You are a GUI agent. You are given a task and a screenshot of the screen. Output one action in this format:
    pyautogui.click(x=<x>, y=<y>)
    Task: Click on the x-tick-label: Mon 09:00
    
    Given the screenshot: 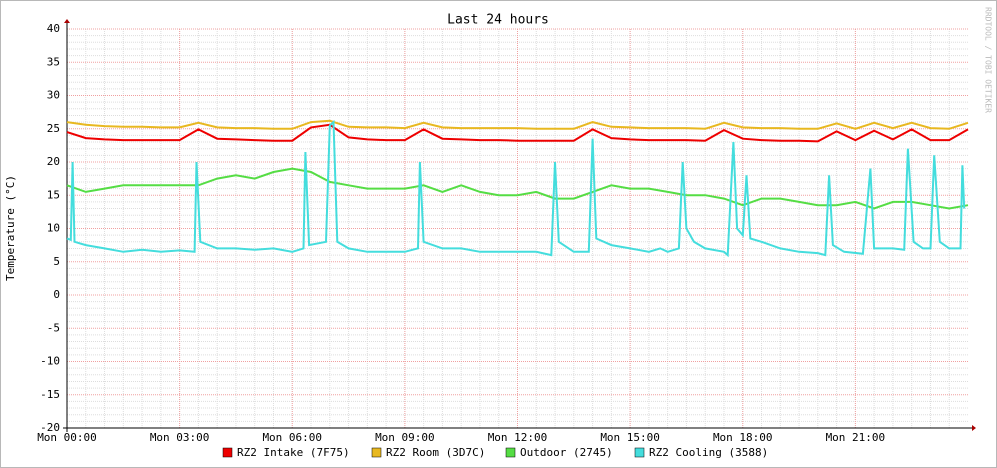 What is the action you would take?
    pyautogui.click(x=405, y=437)
    